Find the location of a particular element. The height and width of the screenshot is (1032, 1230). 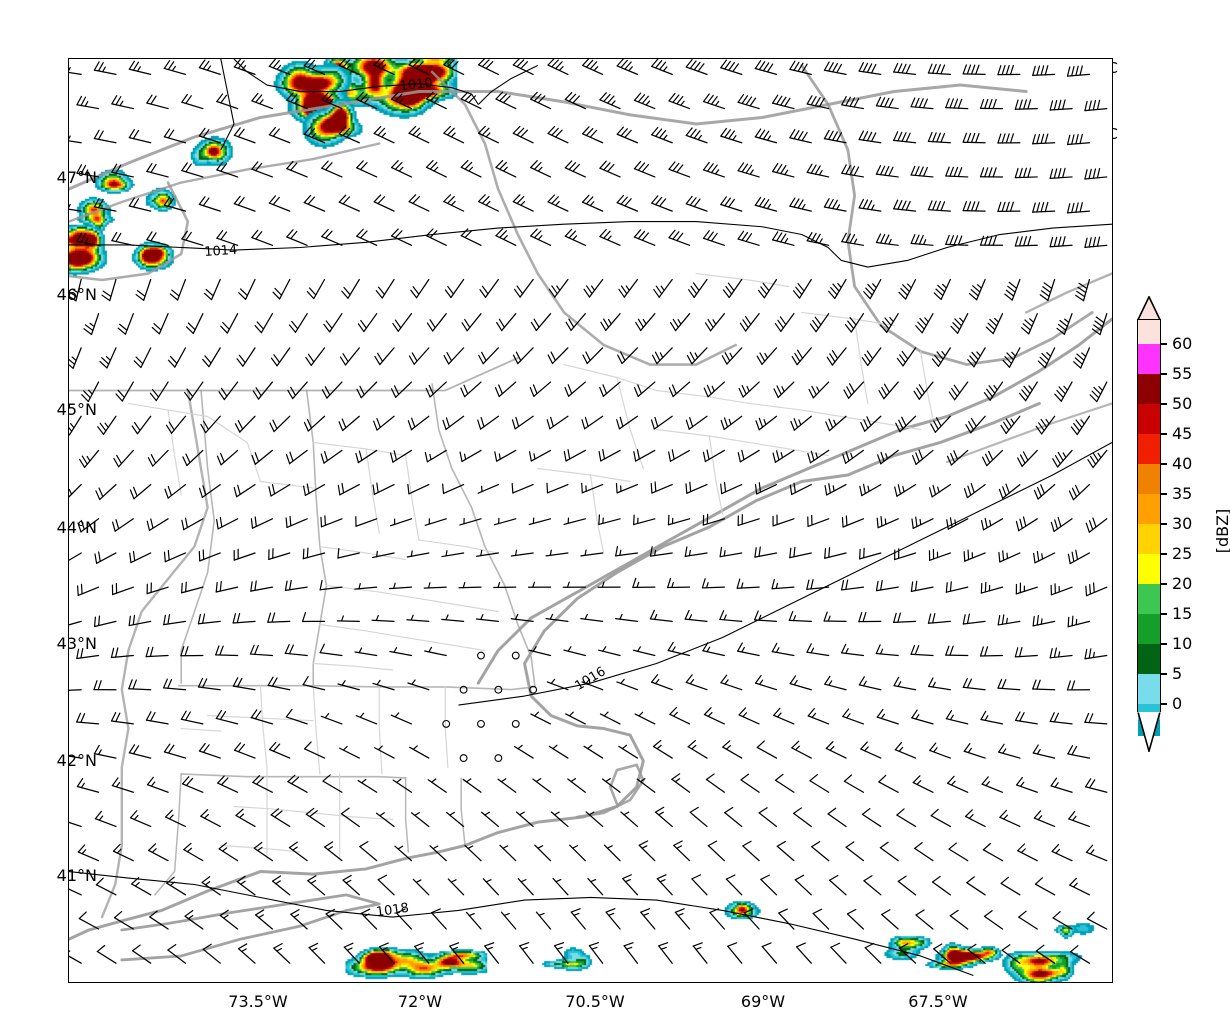

colorbar-under-arrow-outline is located at coordinates (1149, 732).